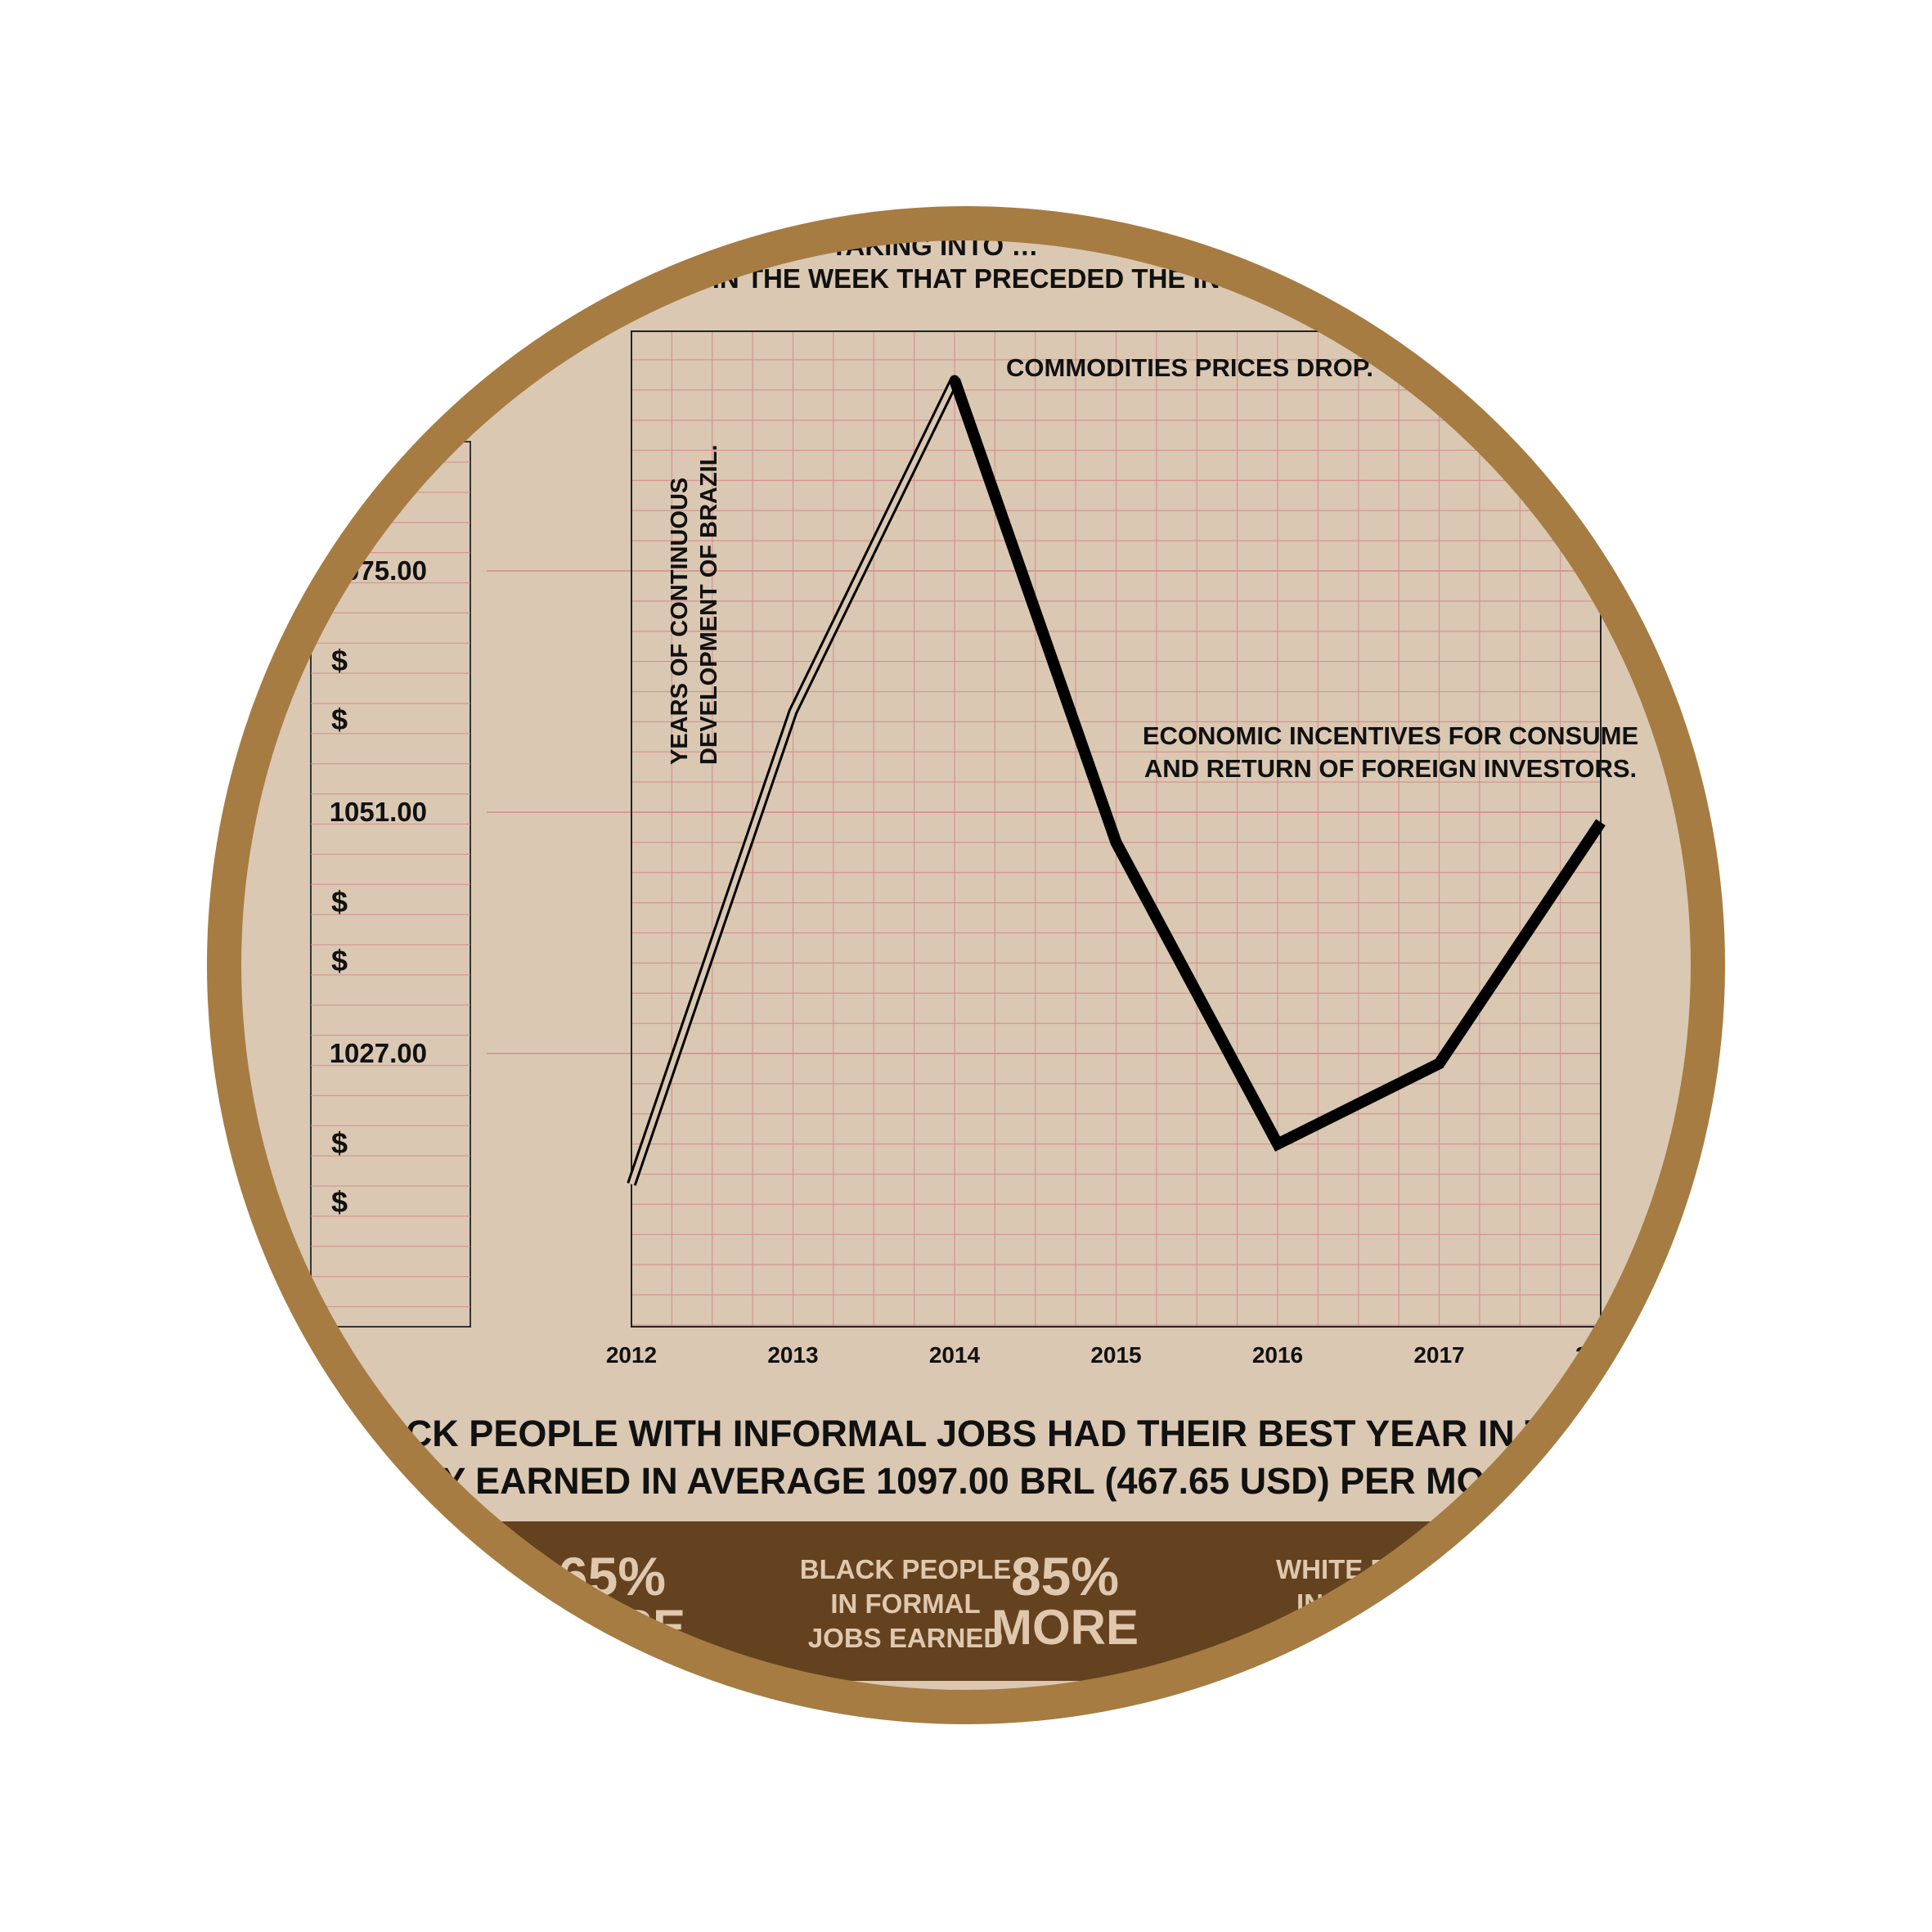 This screenshot has width=1932, height=1932. What do you see at coordinates (1391, 769) in the screenshot?
I see `annotation-incentives-line2: AND RETURN OF FOREIGN INVESTORS.` at bounding box center [1391, 769].